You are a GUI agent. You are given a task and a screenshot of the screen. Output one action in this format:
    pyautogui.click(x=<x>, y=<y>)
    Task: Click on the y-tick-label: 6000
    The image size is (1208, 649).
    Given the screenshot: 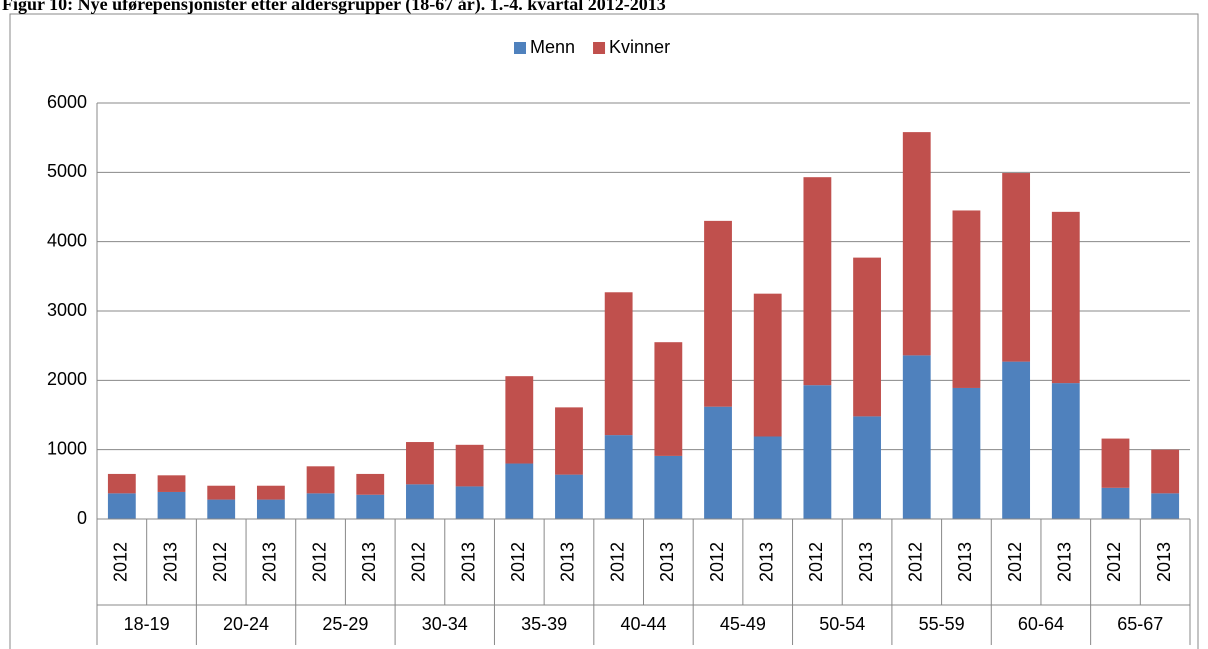 What is the action you would take?
    pyautogui.click(x=67, y=102)
    